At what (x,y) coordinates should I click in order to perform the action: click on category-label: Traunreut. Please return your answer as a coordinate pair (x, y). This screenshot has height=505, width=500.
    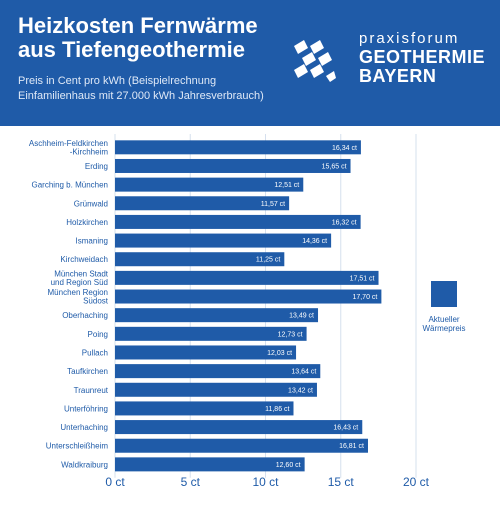
    Looking at the image, I should click on (91, 390).